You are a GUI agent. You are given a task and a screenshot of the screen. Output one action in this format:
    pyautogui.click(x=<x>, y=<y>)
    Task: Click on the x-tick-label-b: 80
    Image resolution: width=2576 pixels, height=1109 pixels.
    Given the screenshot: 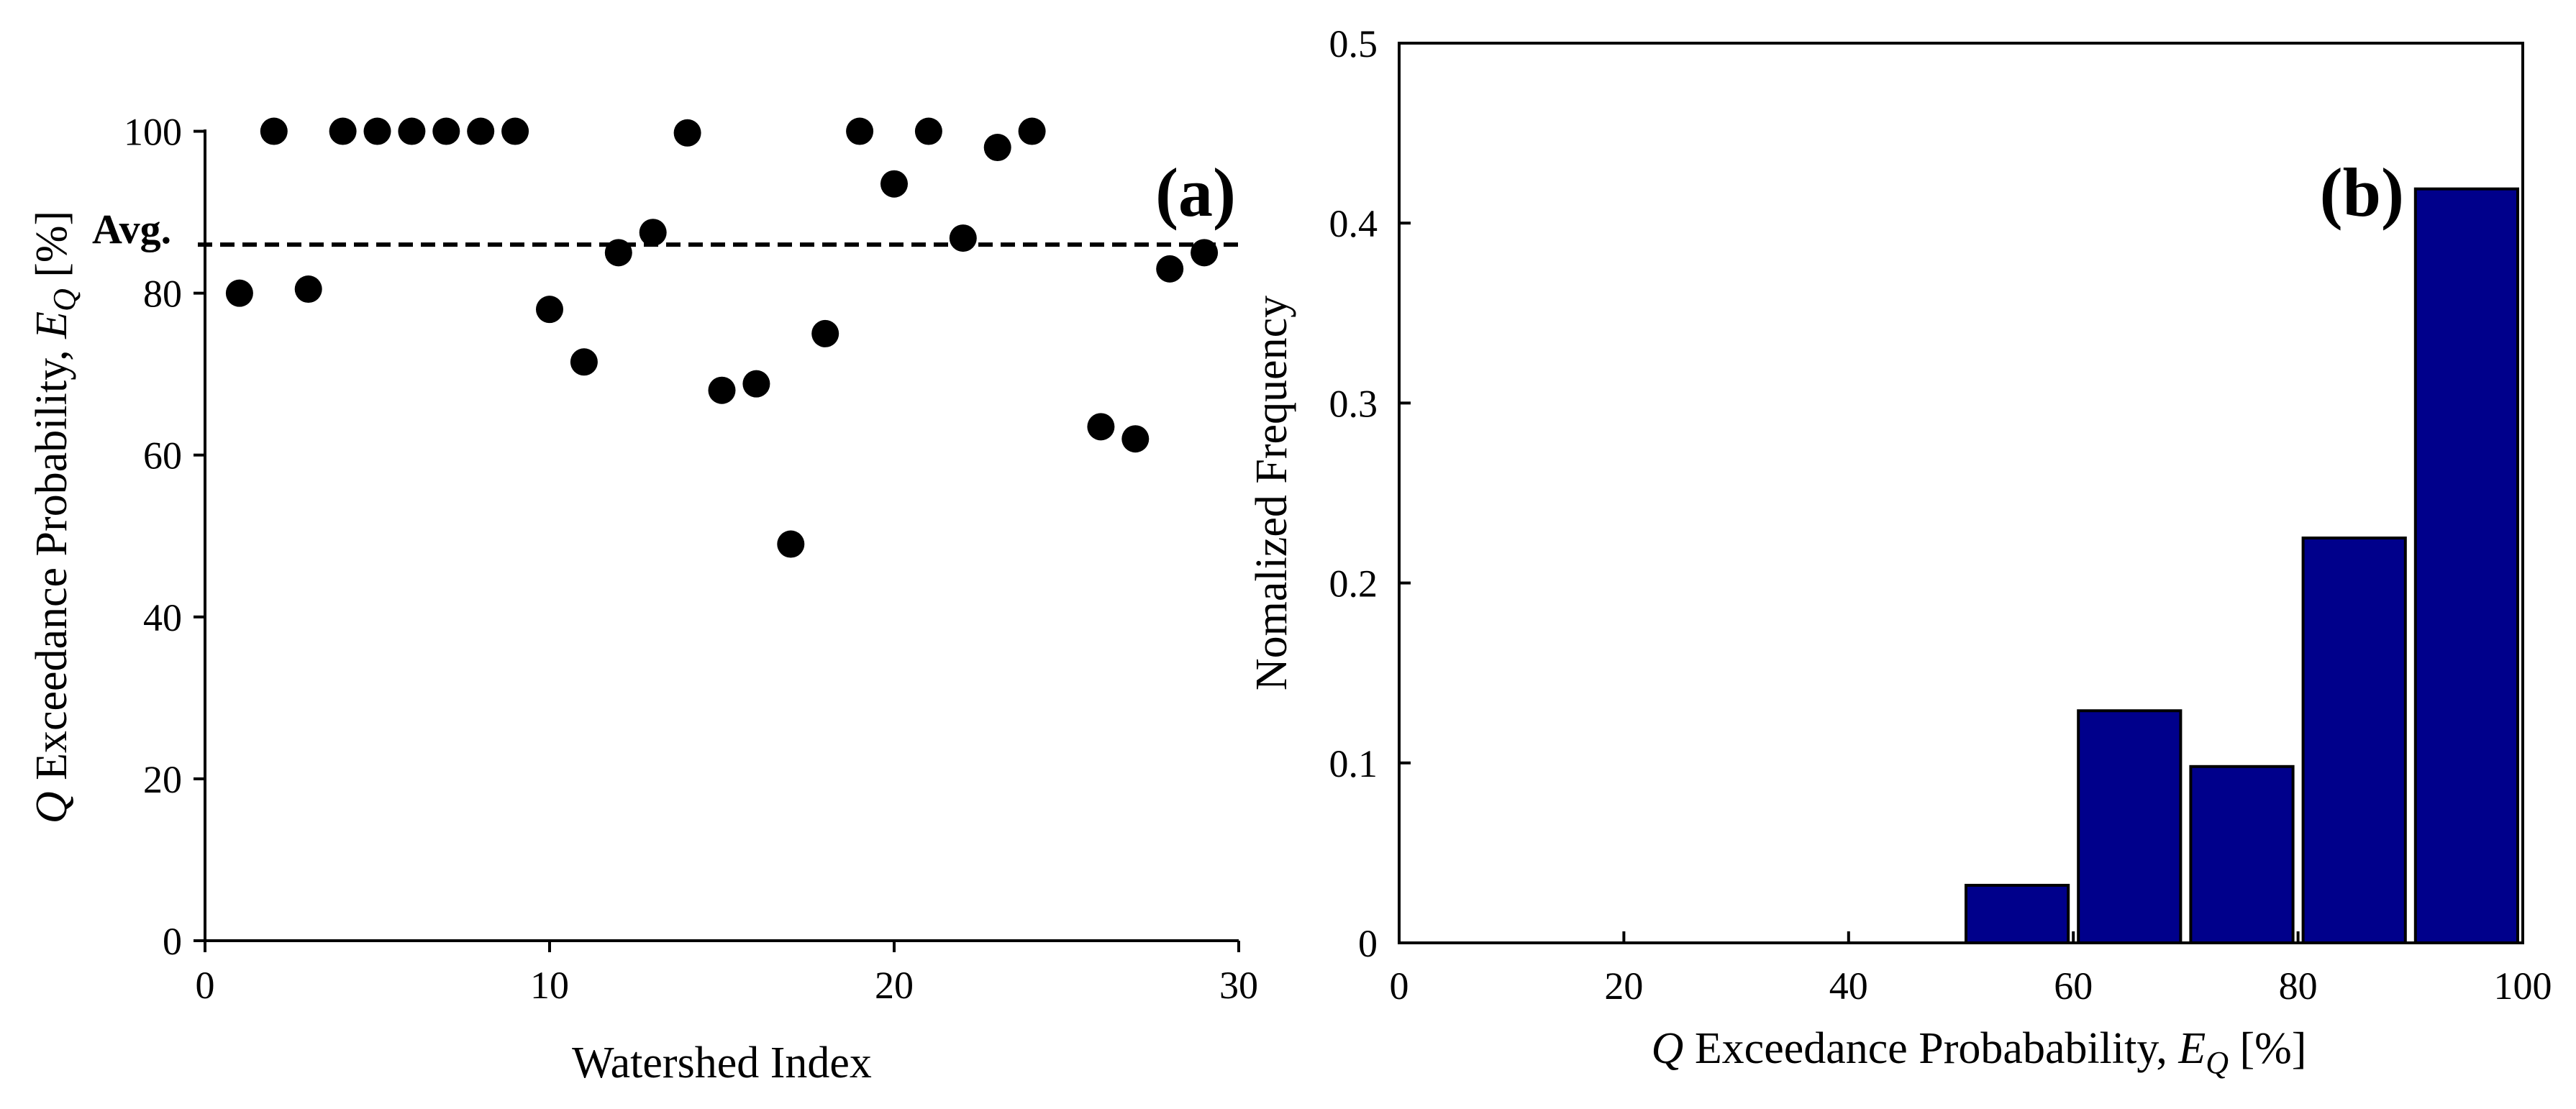 What is the action you would take?
    pyautogui.click(x=2298, y=986)
    